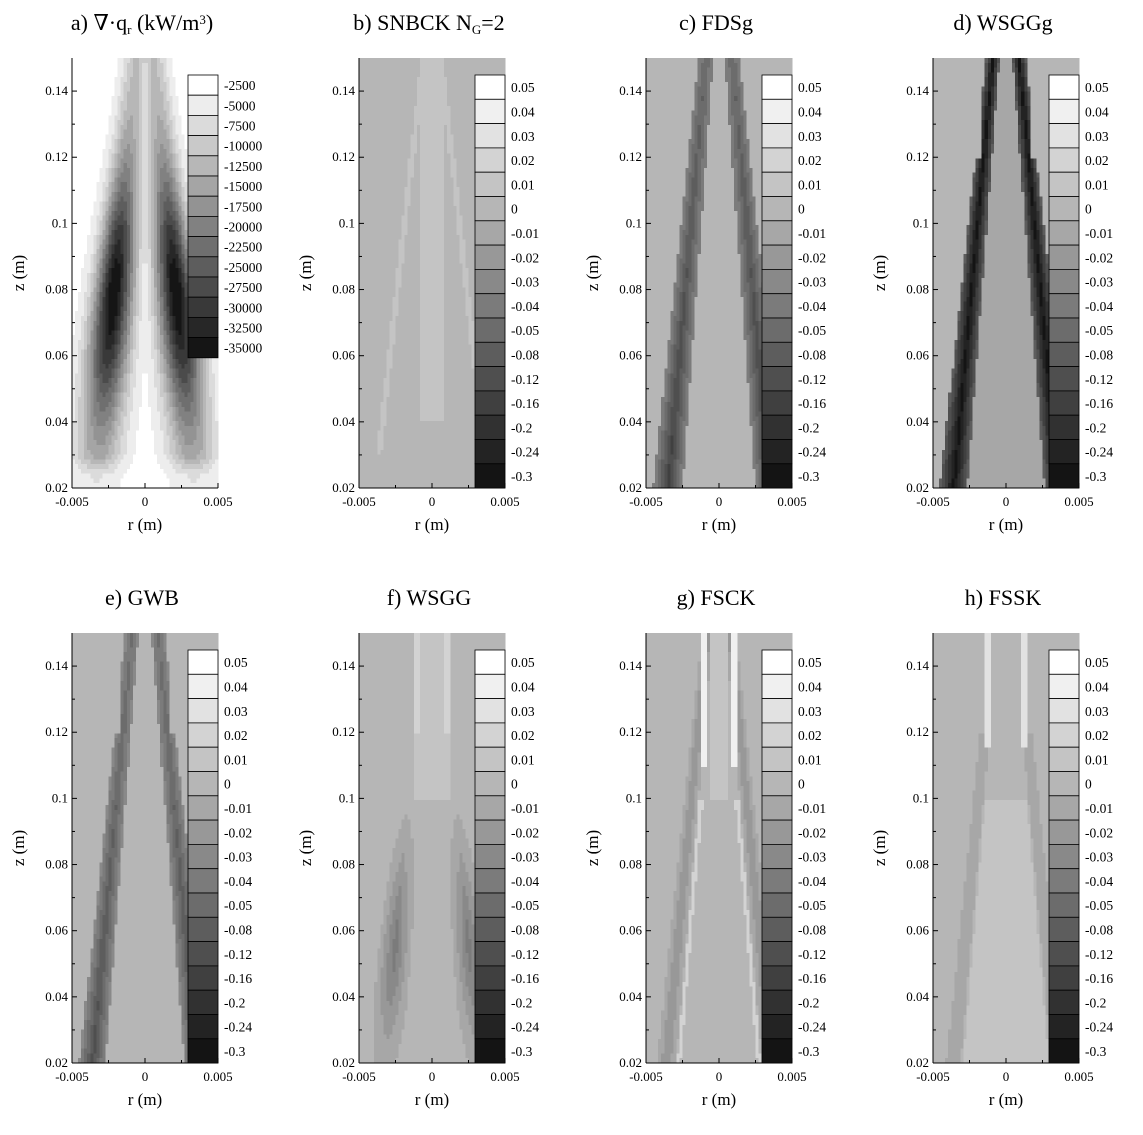 This screenshot has height=1135, width=1143. I want to click on y-tick-label: 0.08, so click(630, 289).